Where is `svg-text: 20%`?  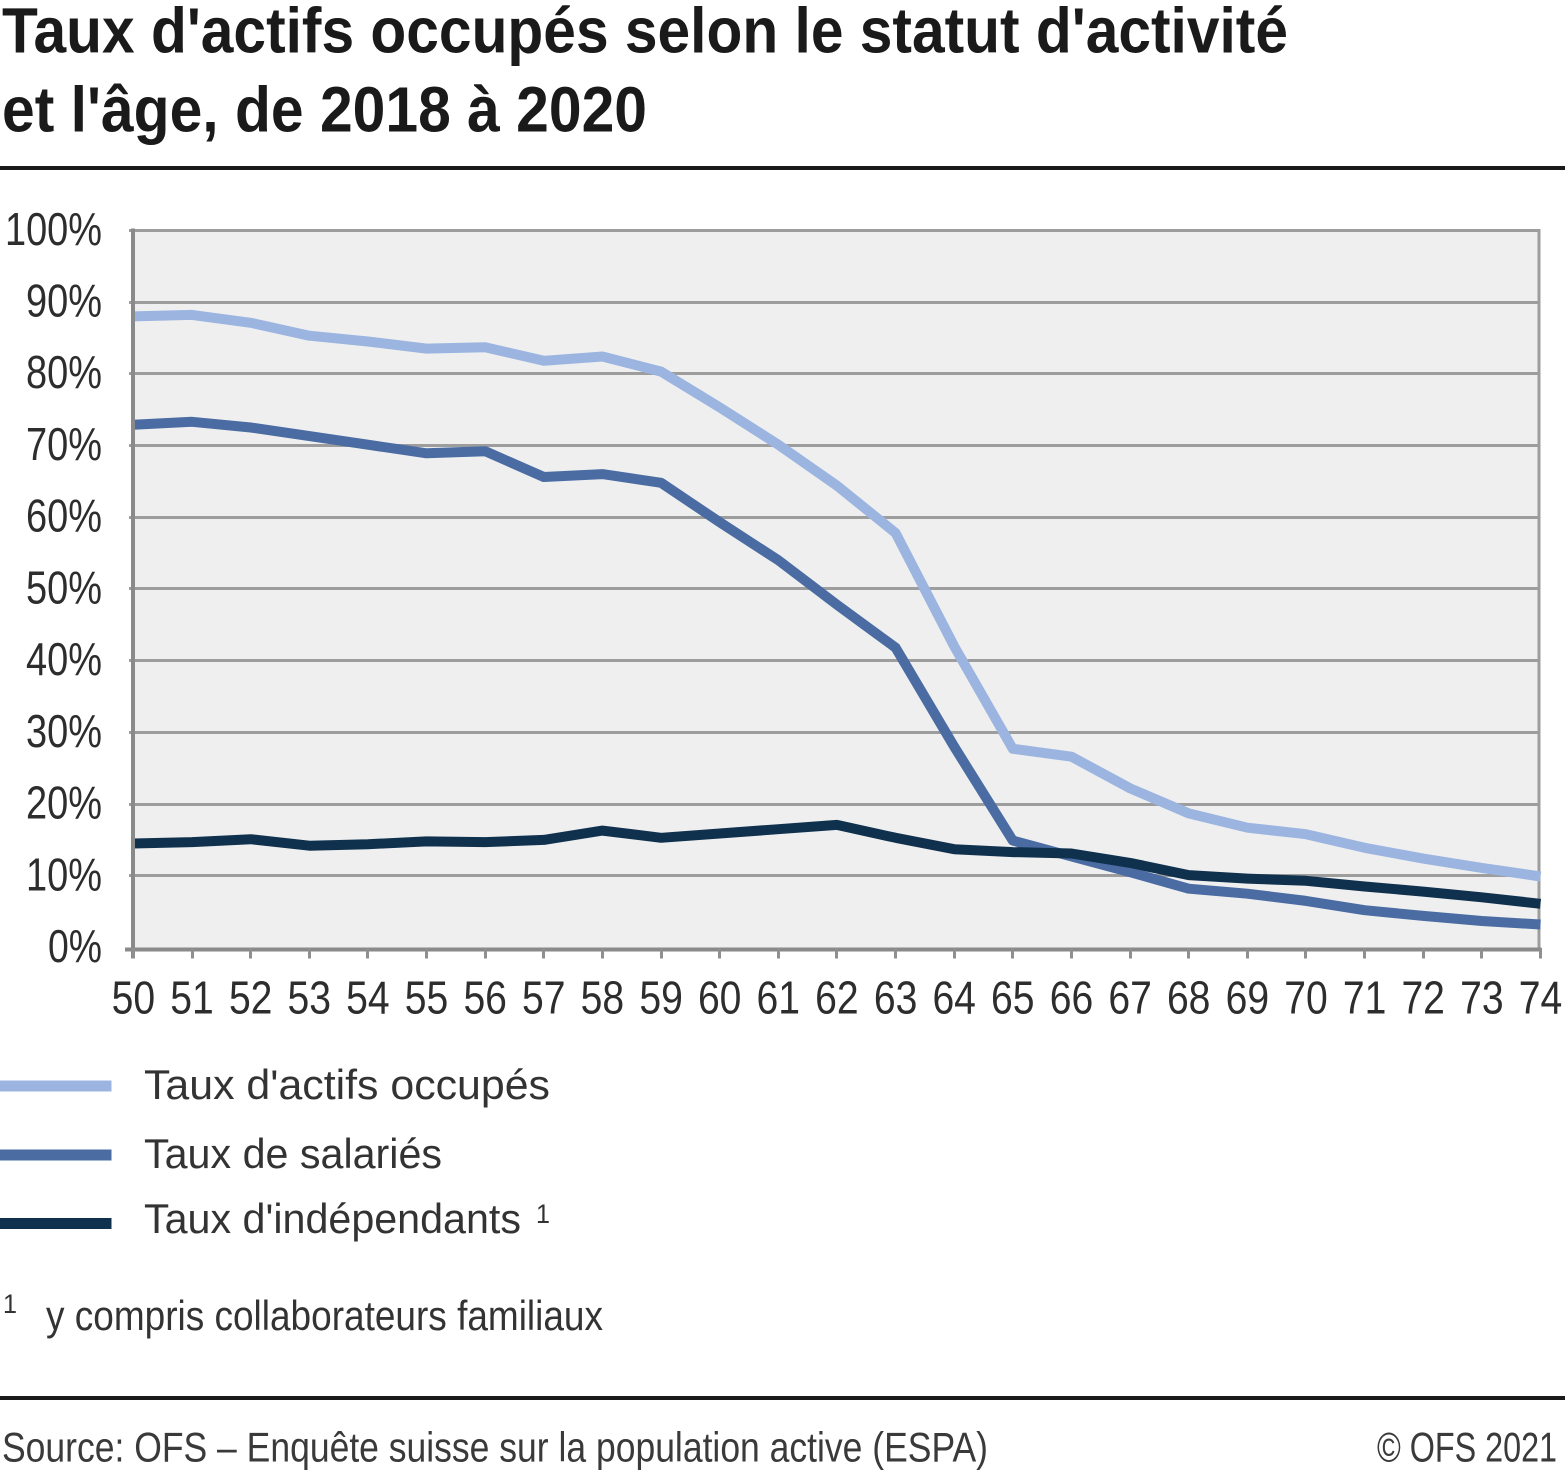 svg-text: 20% is located at coordinates (64, 803).